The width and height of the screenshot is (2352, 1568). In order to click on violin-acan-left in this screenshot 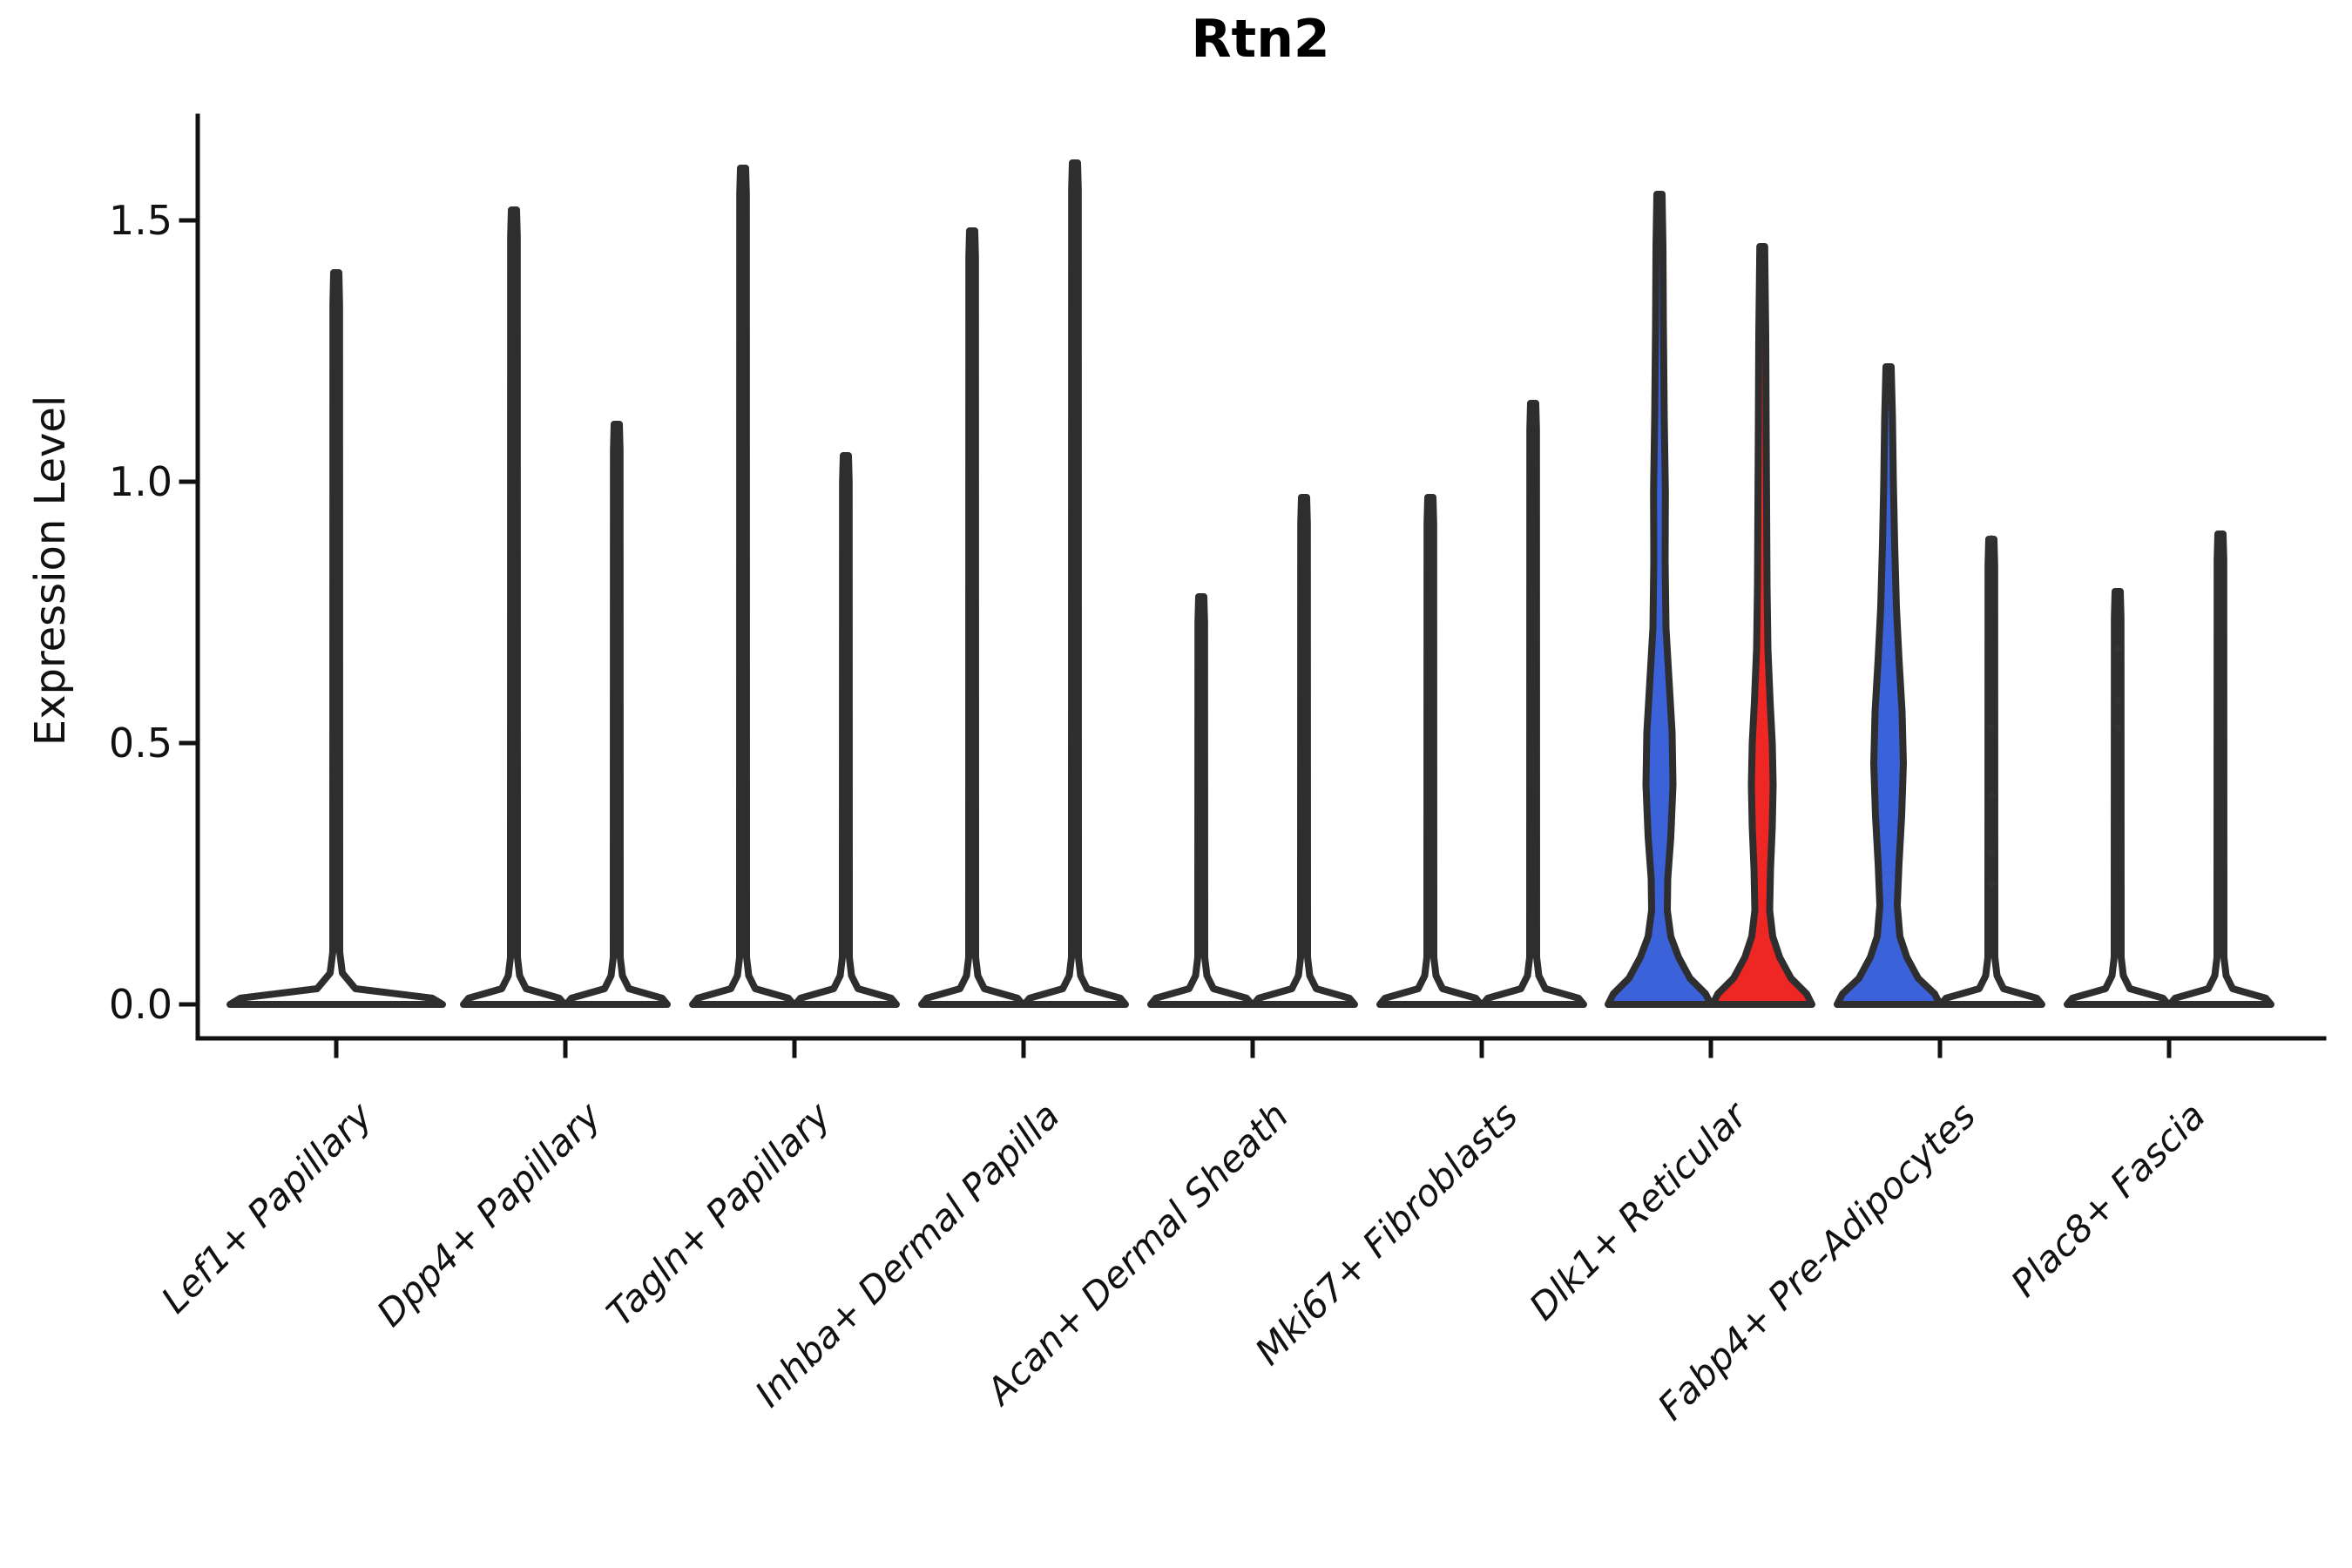, I will do `click(1201, 800)`.